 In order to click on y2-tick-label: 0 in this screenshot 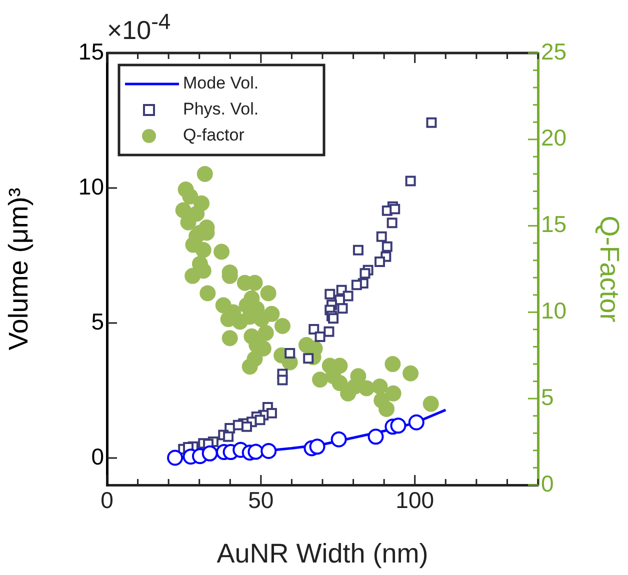, I will do `click(547, 483)`.